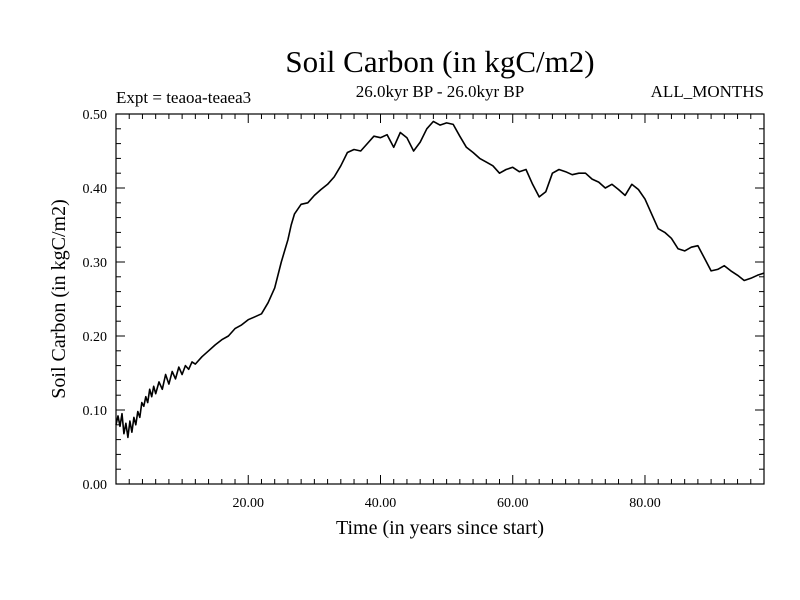 The height and width of the screenshot is (600, 800). I want to click on y-axis-label: Soil Carbon (in kgC/m2), so click(59, 298).